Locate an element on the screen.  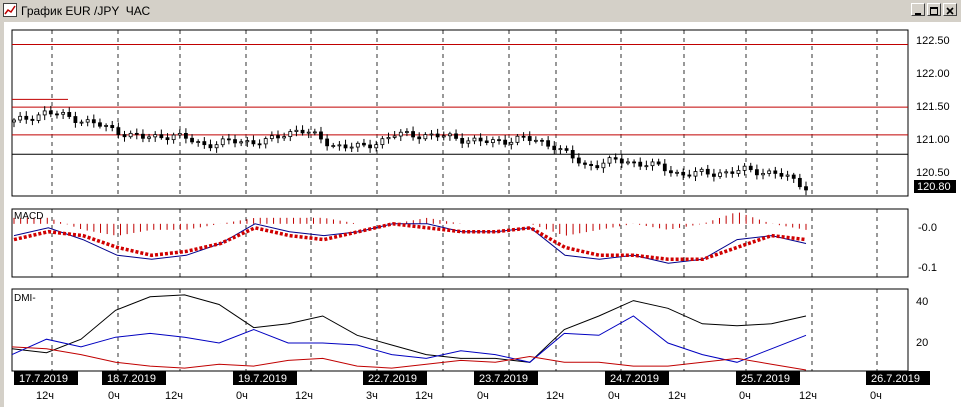
window-title: График EUR /JPY ЧАС is located at coordinates (86, 11).